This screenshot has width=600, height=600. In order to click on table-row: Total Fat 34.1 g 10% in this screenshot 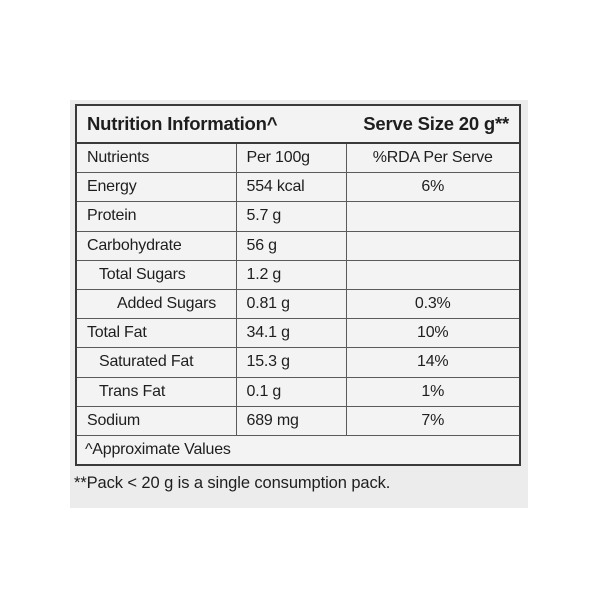, I will do `click(298, 333)`.